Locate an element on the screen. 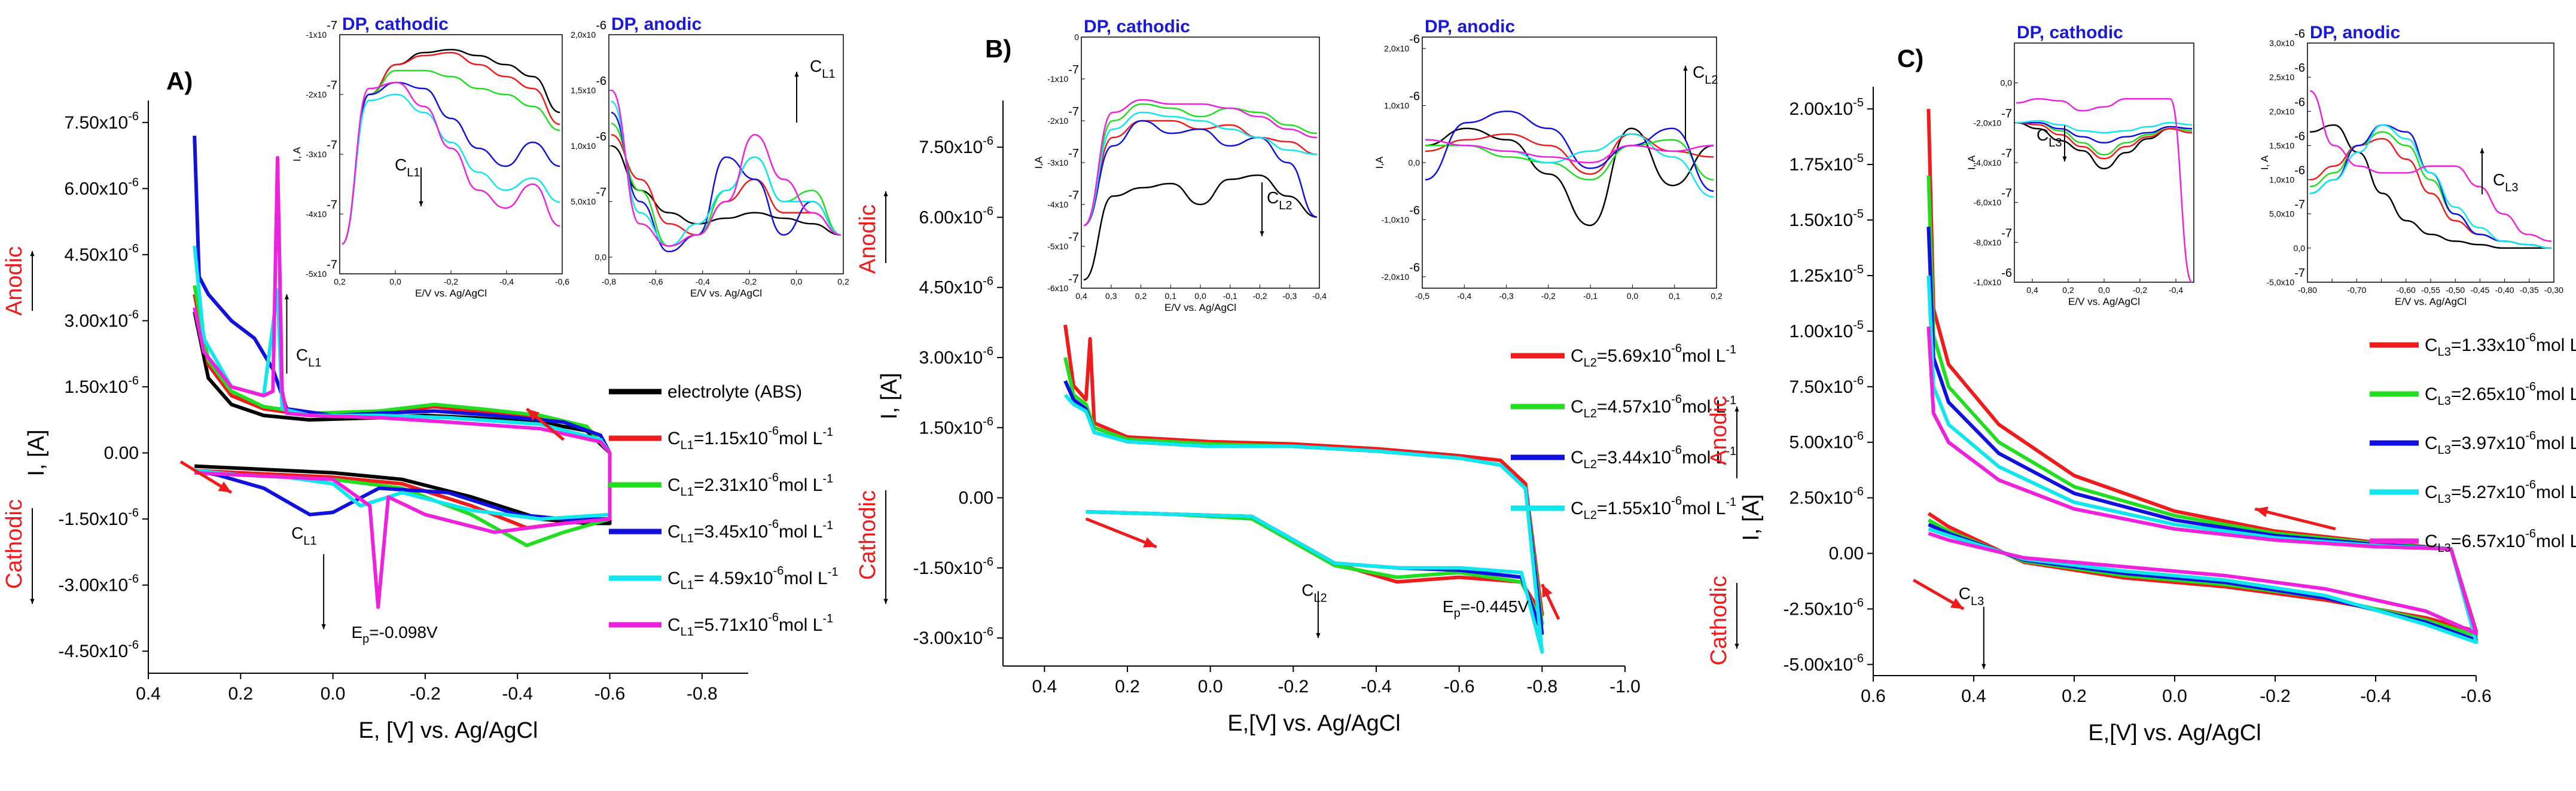  inset-series-magenta is located at coordinates (2104, 190).